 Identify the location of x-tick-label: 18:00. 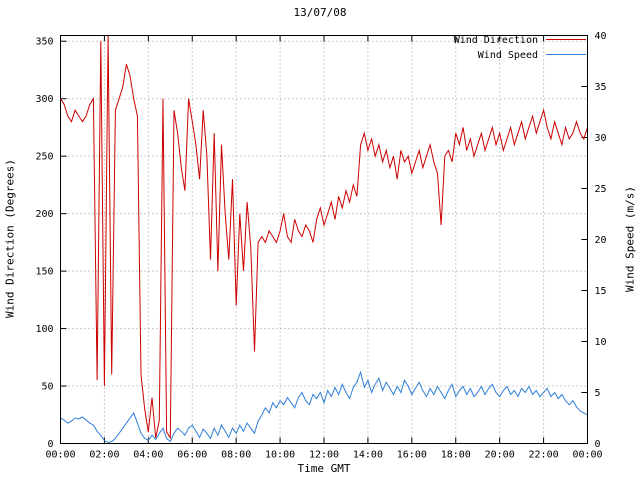
(456, 455).